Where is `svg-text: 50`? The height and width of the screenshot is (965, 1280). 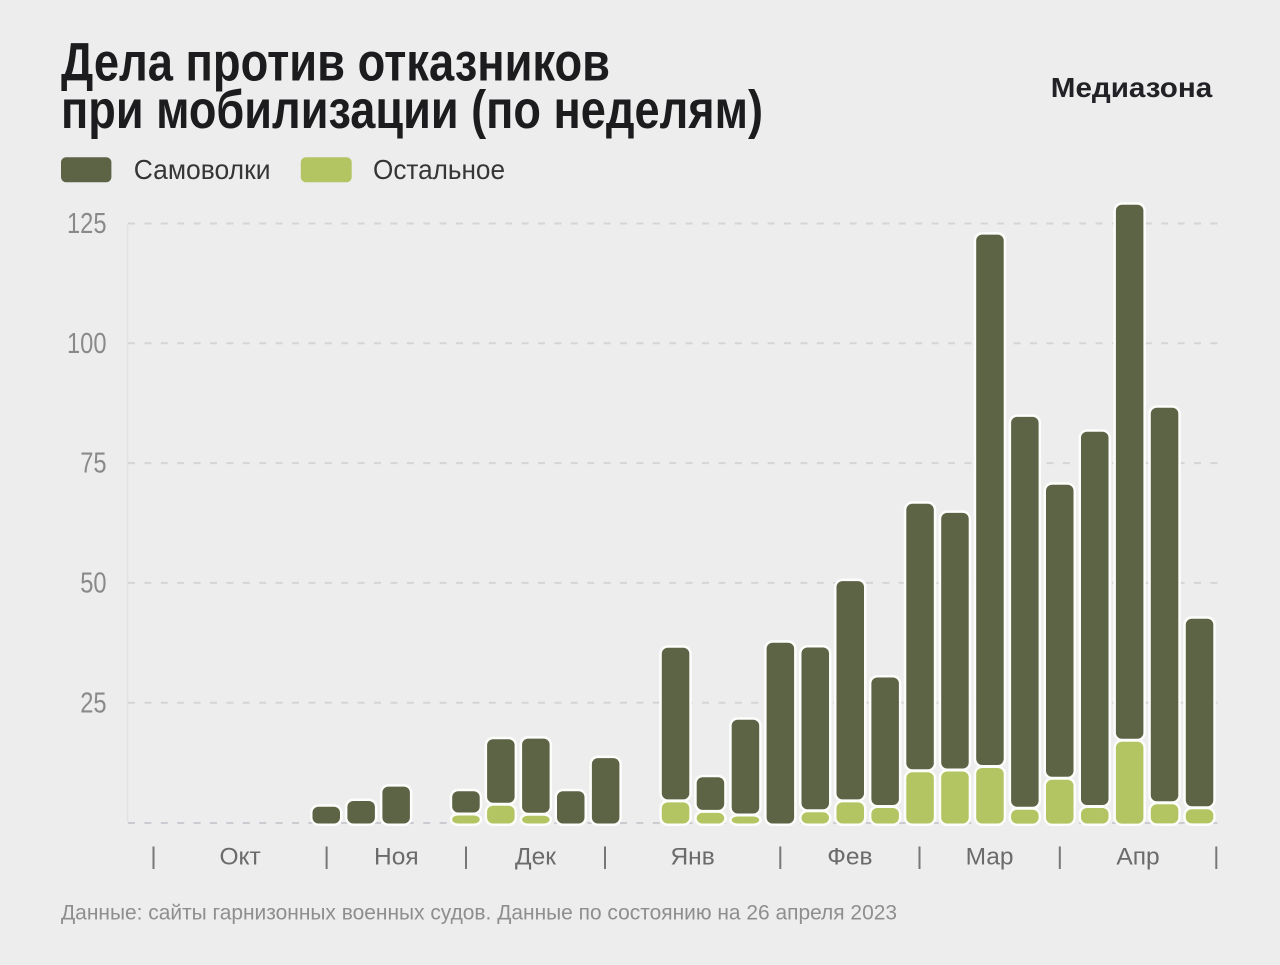
svg-text: 50 is located at coordinates (93, 584).